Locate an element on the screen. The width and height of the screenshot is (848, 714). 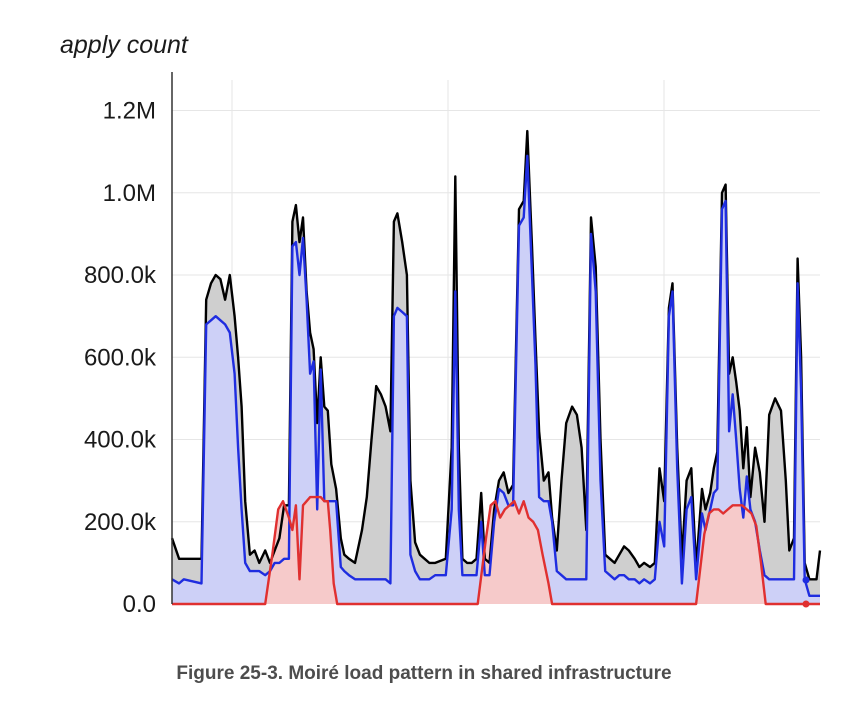
y-tick-label: 800.0k is located at coordinates (120, 275).